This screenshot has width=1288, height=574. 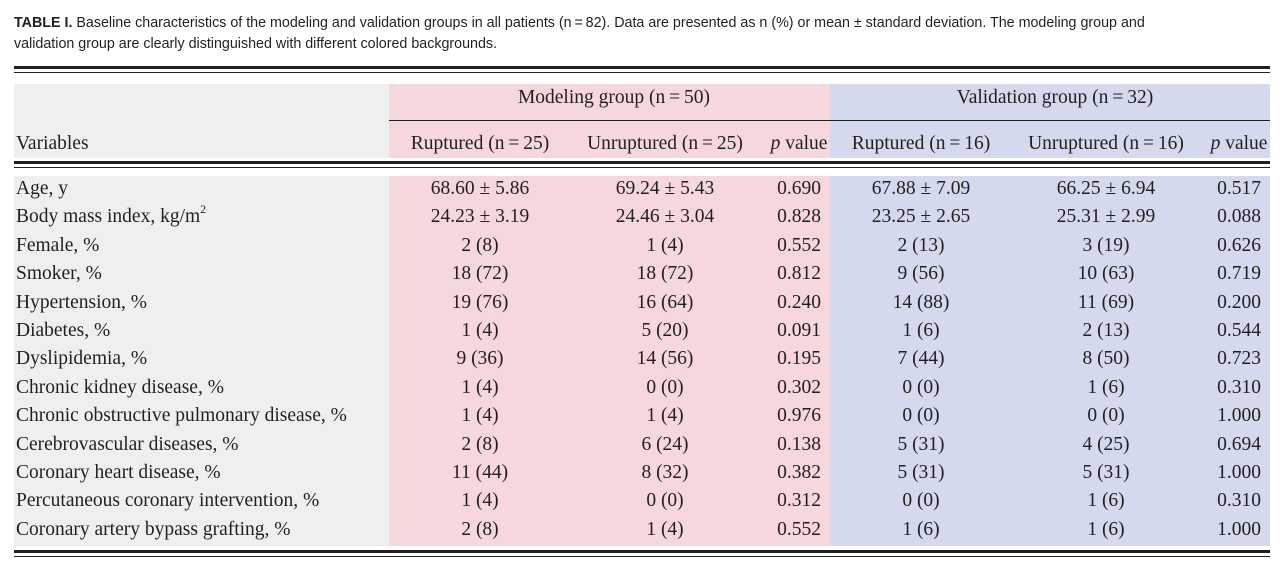 I want to click on validation-ruptured-cell: 14 (88), so click(x=921, y=302).